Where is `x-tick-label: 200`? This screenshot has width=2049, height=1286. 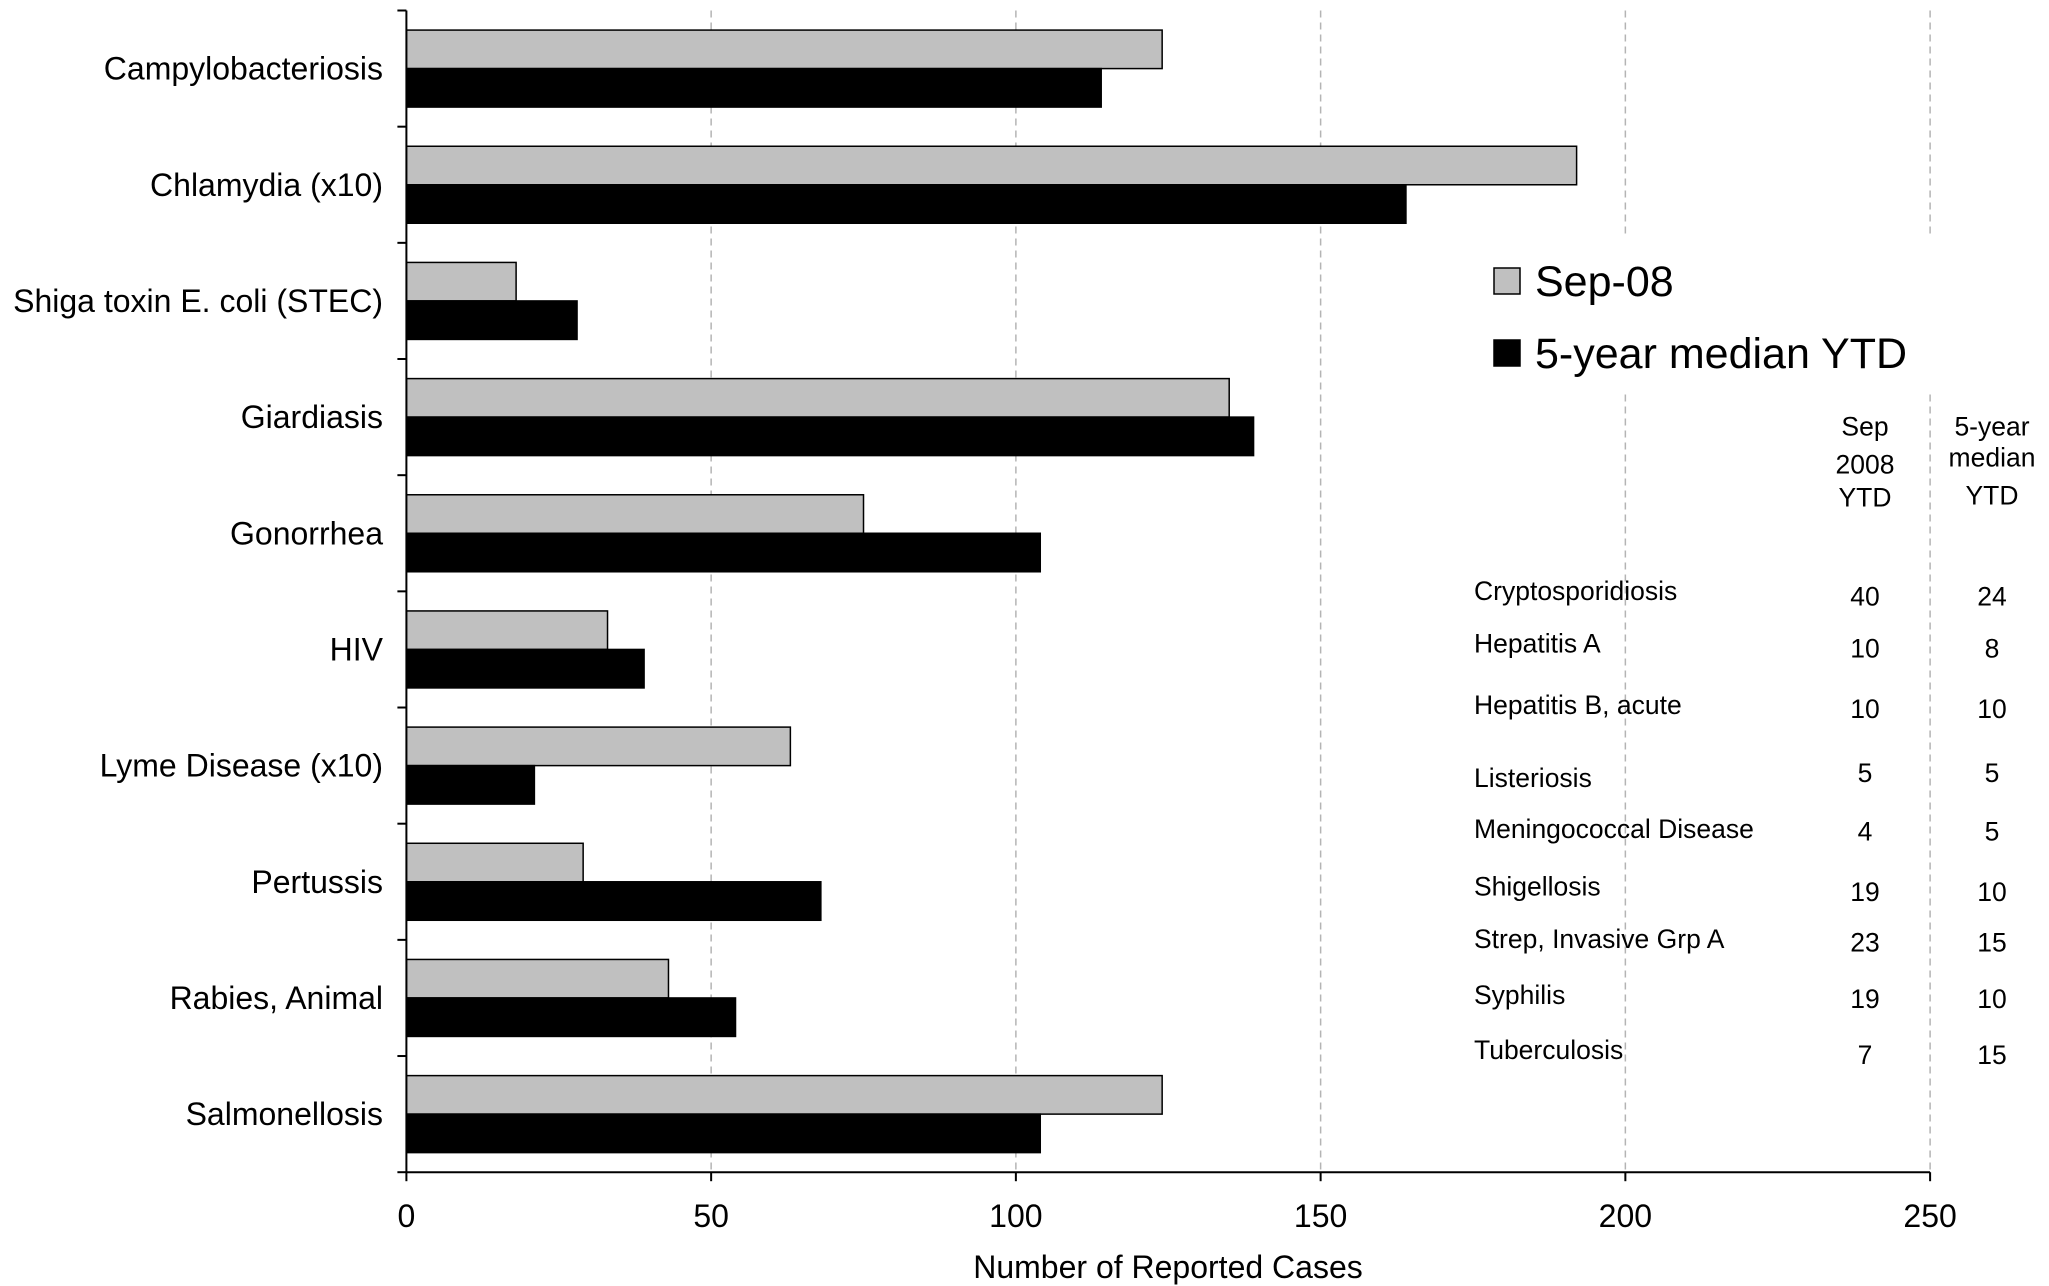
x-tick-label: 200 is located at coordinates (1625, 1216).